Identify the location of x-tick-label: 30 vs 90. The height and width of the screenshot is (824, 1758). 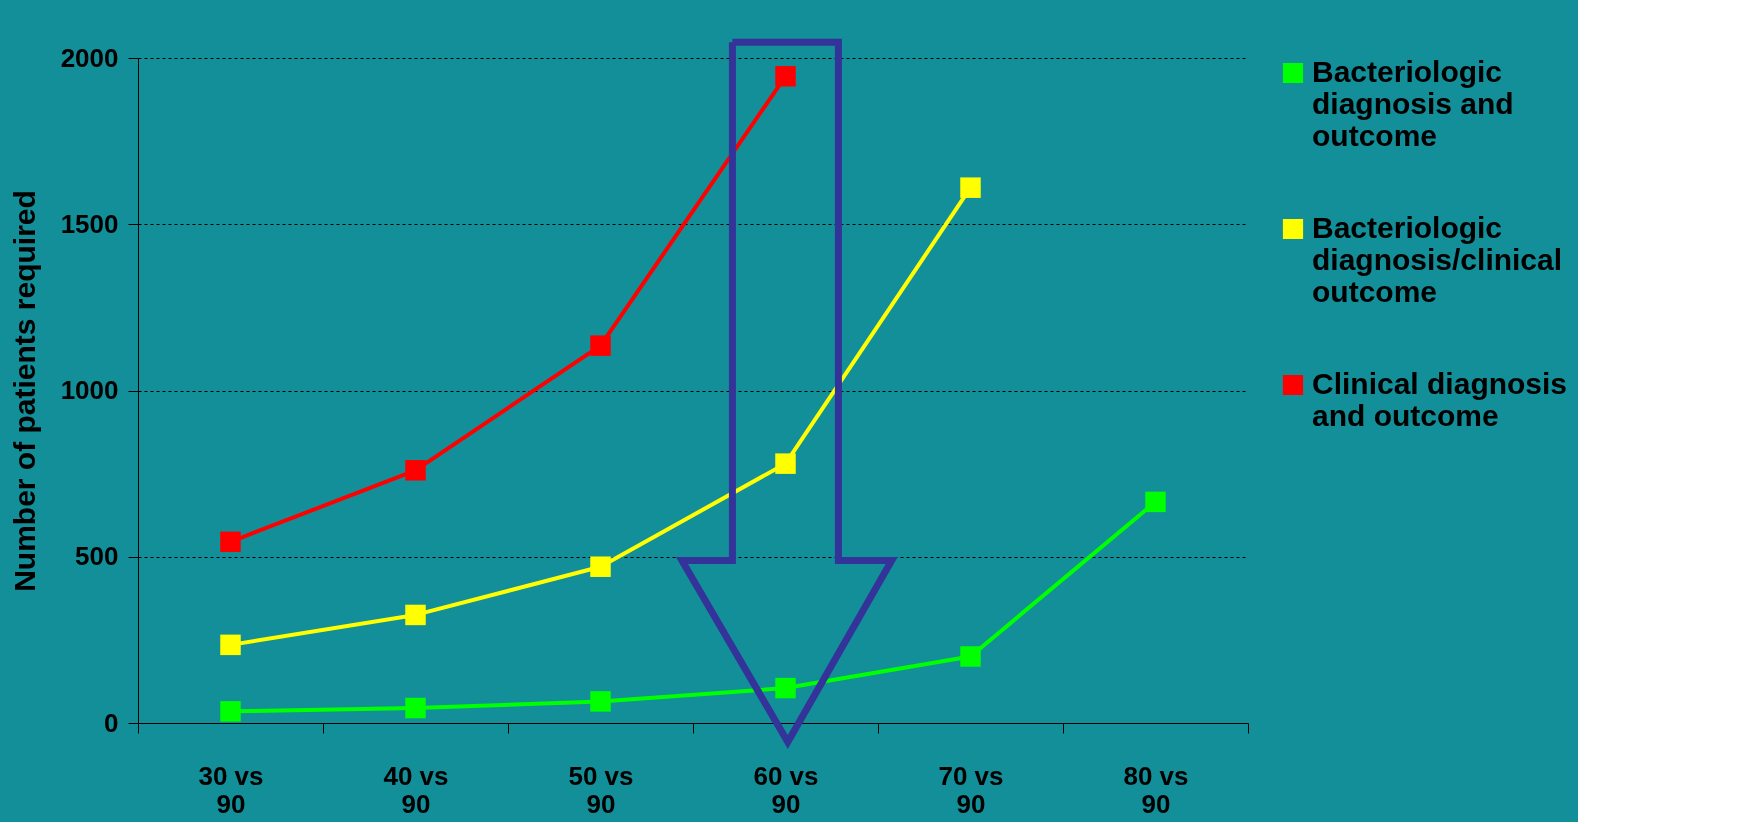
(231, 789).